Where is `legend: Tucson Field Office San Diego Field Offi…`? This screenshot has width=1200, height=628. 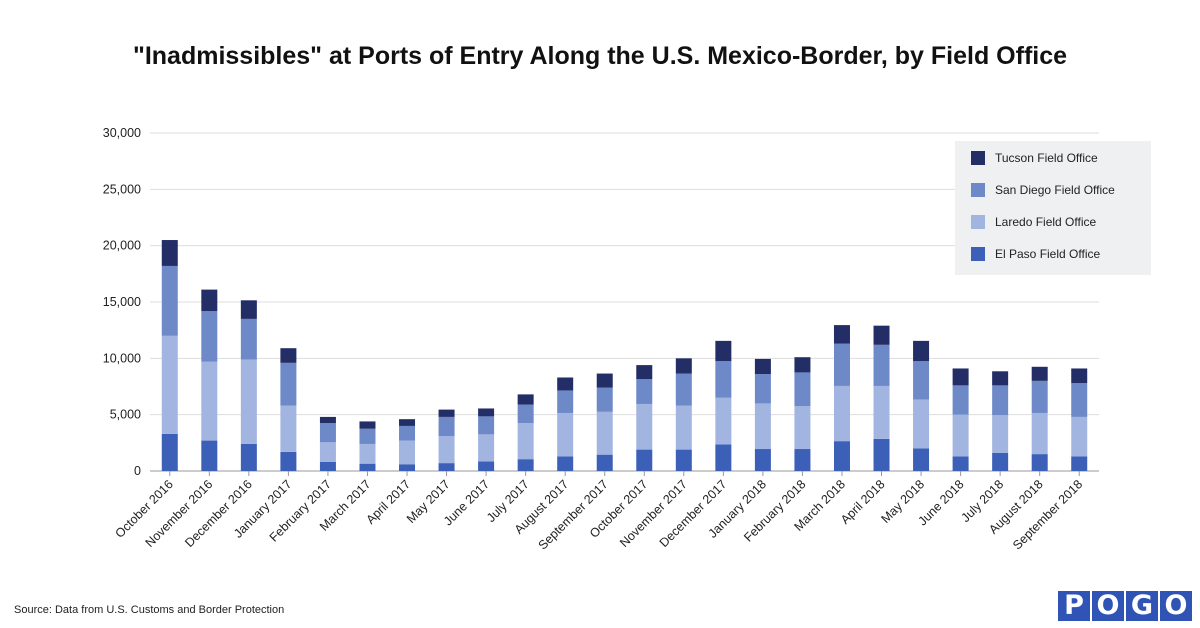 legend: Tucson Field Office San Diego Field Offi… is located at coordinates (1053, 208).